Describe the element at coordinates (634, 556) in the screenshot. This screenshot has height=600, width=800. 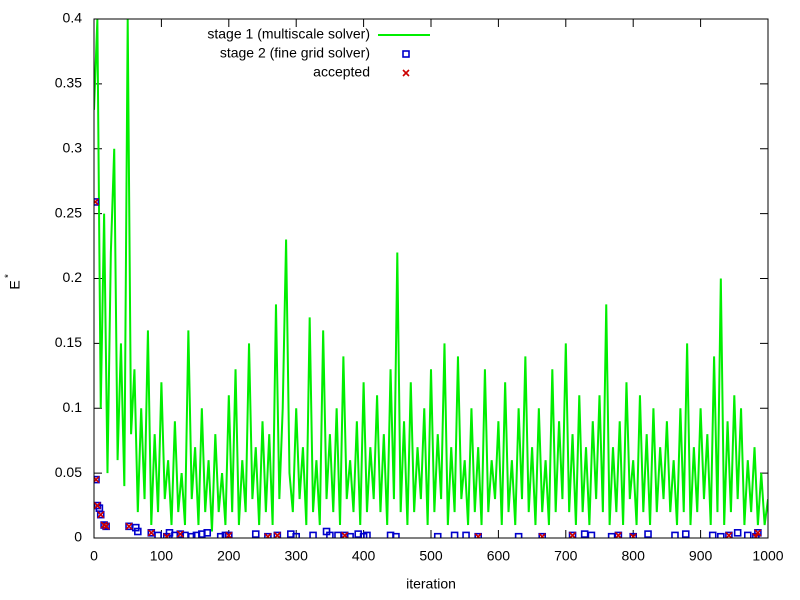
I see `x-tick-label: 800` at that location.